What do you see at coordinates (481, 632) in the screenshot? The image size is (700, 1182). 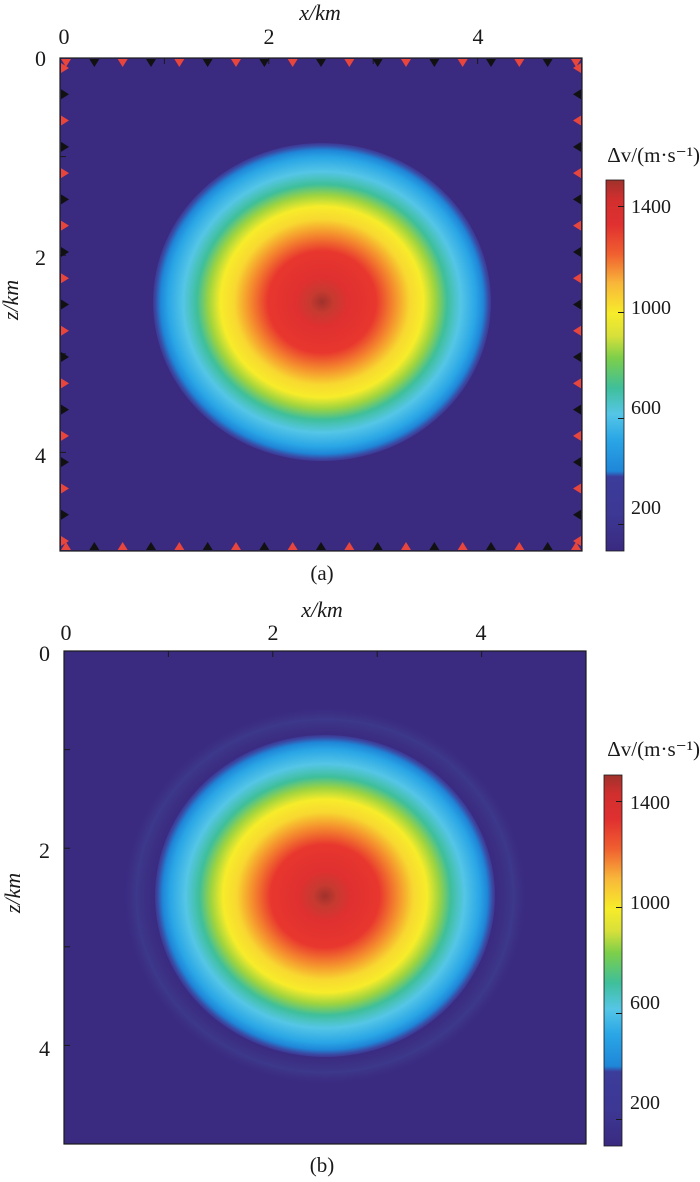 I see `x-tick-label: 4` at bounding box center [481, 632].